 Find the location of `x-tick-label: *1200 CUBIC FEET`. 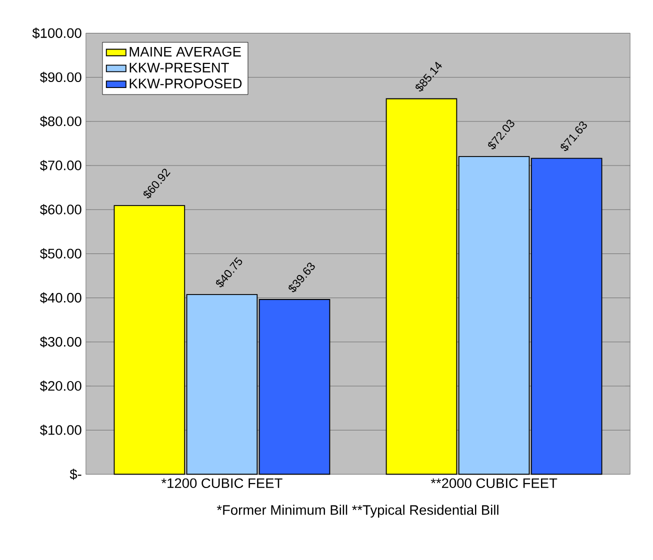

x-tick-label: *1200 CUBIC FEET is located at coordinates (221, 483).